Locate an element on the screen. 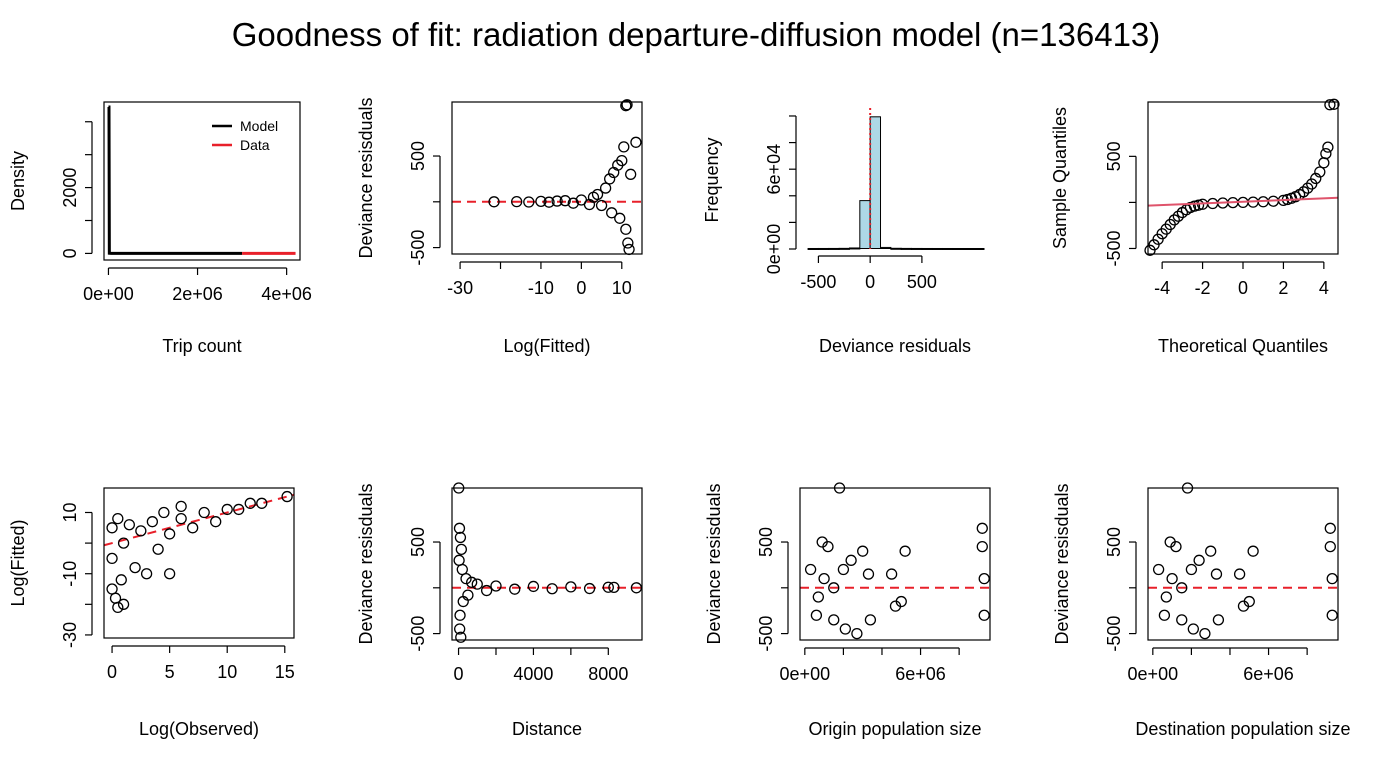  qq-reference-line is located at coordinates (1243, 201).